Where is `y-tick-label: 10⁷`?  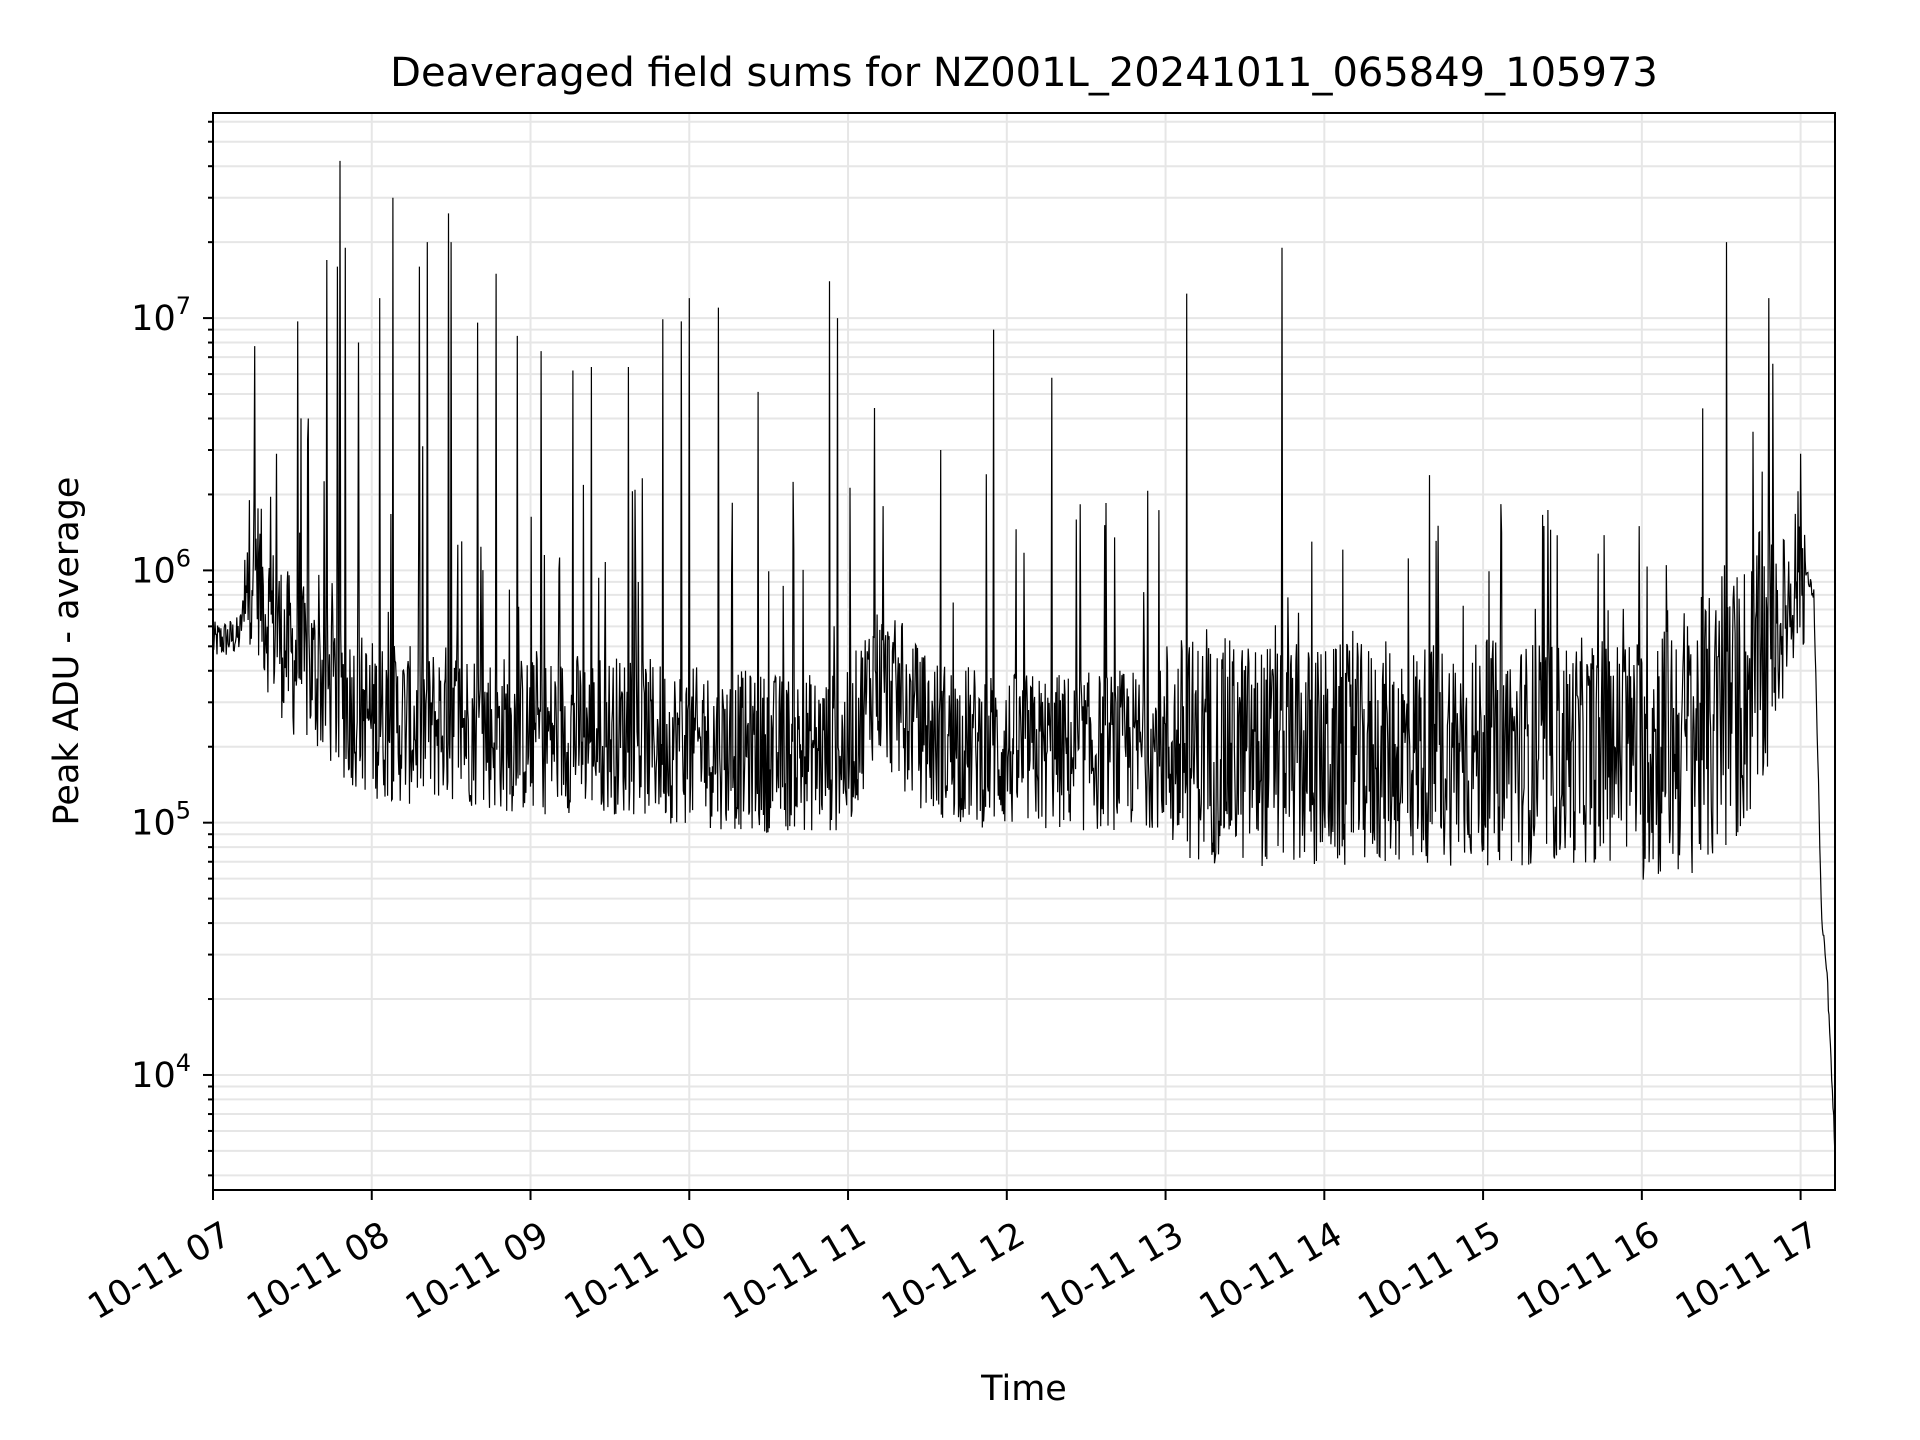 y-tick-label: 10⁷ is located at coordinates (161, 315).